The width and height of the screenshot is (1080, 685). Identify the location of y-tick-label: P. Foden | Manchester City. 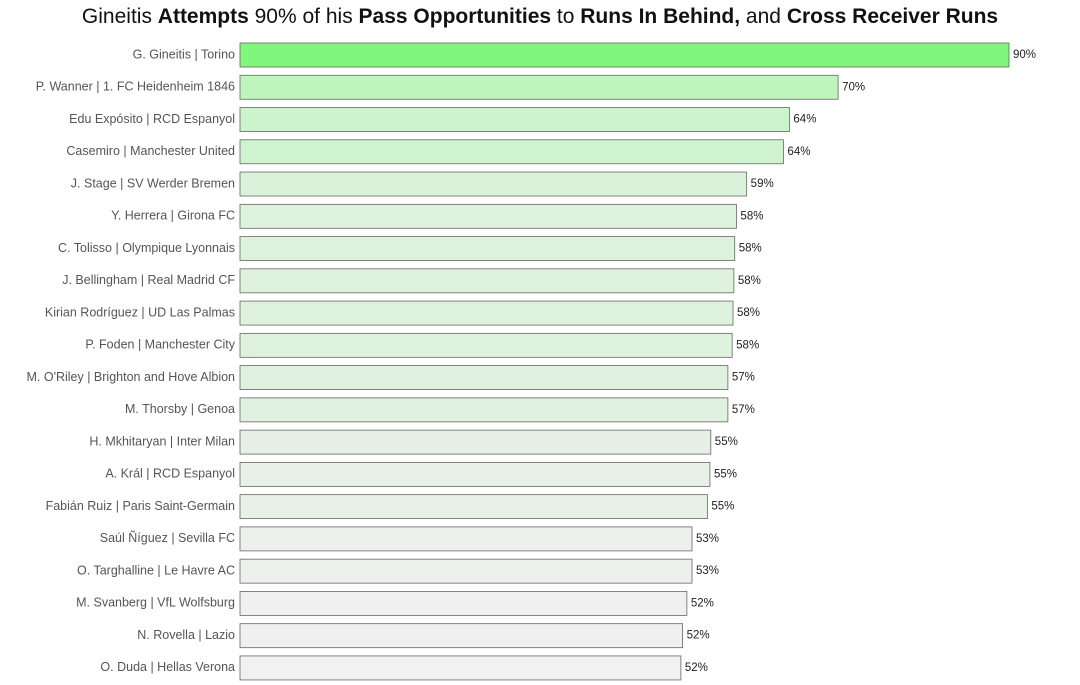
(160, 345).